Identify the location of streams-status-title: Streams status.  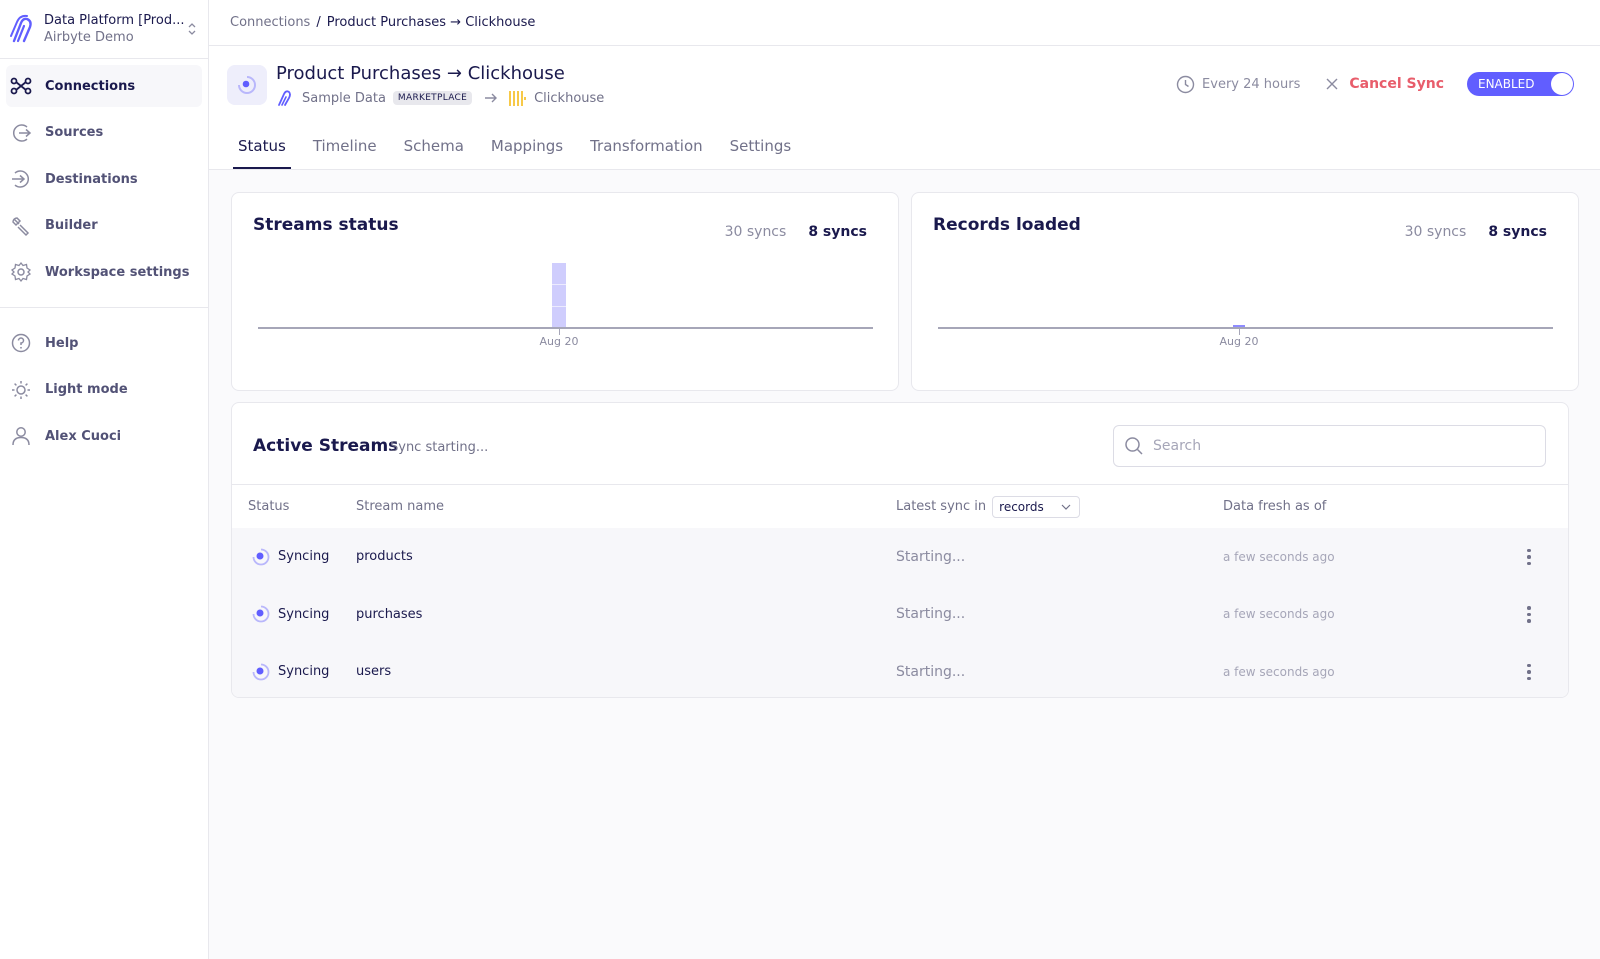
(326, 225).